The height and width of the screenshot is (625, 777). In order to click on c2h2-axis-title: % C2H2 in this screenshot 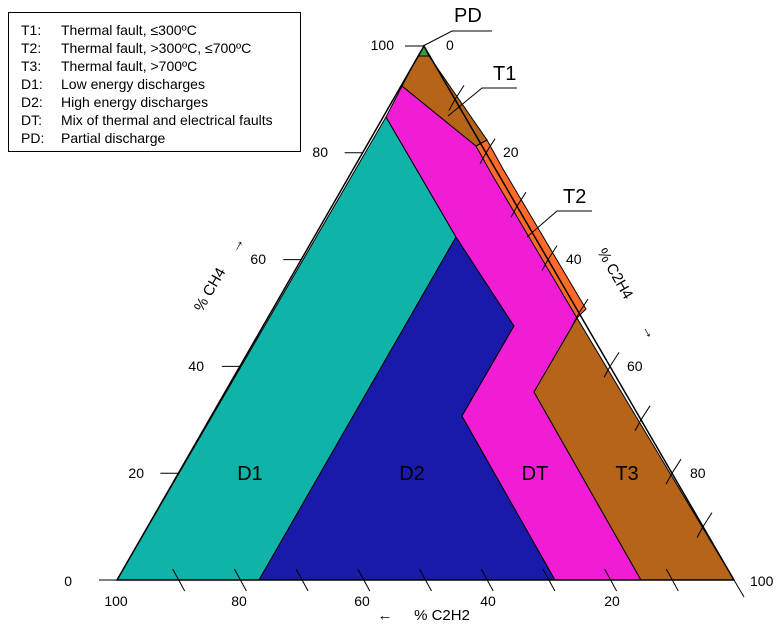, I will do `click(442, 615)`.